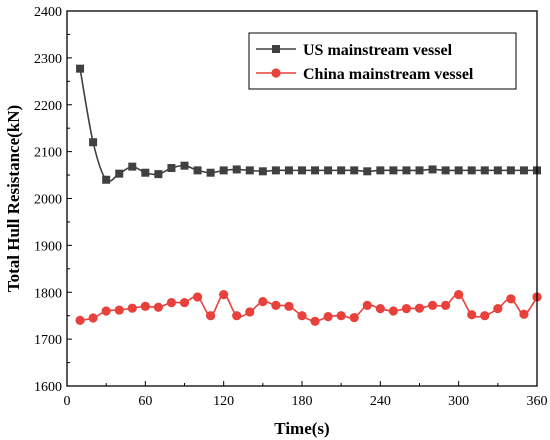 This screenshot has width=550, height=440. Describe the element at coordinates (458, 401) in the screenshot. I see `x-tick-label: 300` at that location.